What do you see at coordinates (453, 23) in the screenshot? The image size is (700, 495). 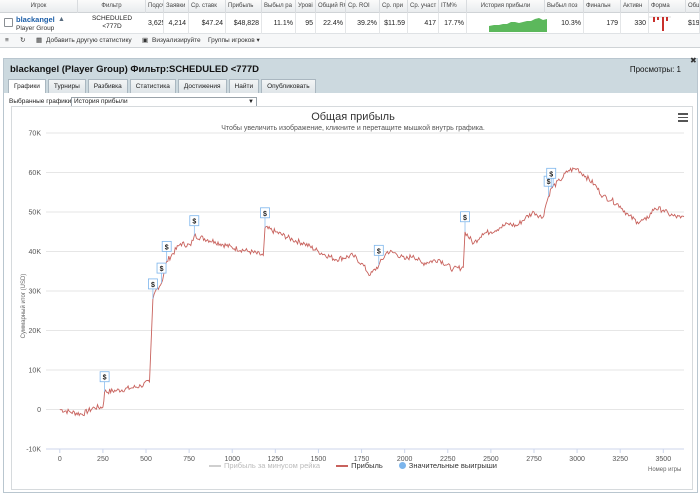 I see `table-cell: 17.7%` at bounding box center [453, 23].